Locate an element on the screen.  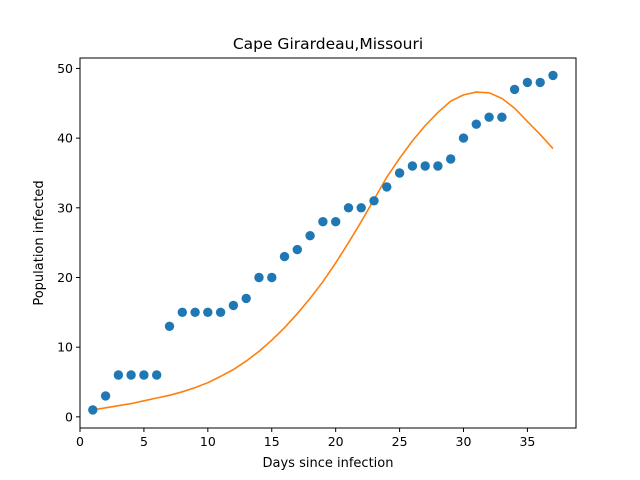
chart-title: Cape Girardeau,Missouri is located at coordinates (328, 44).